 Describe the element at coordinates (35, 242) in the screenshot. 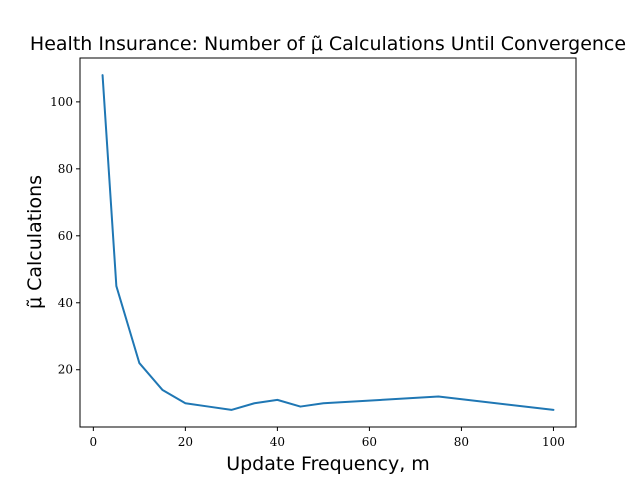

I see `y-axis-label: μ̃ Calculations` at that location.